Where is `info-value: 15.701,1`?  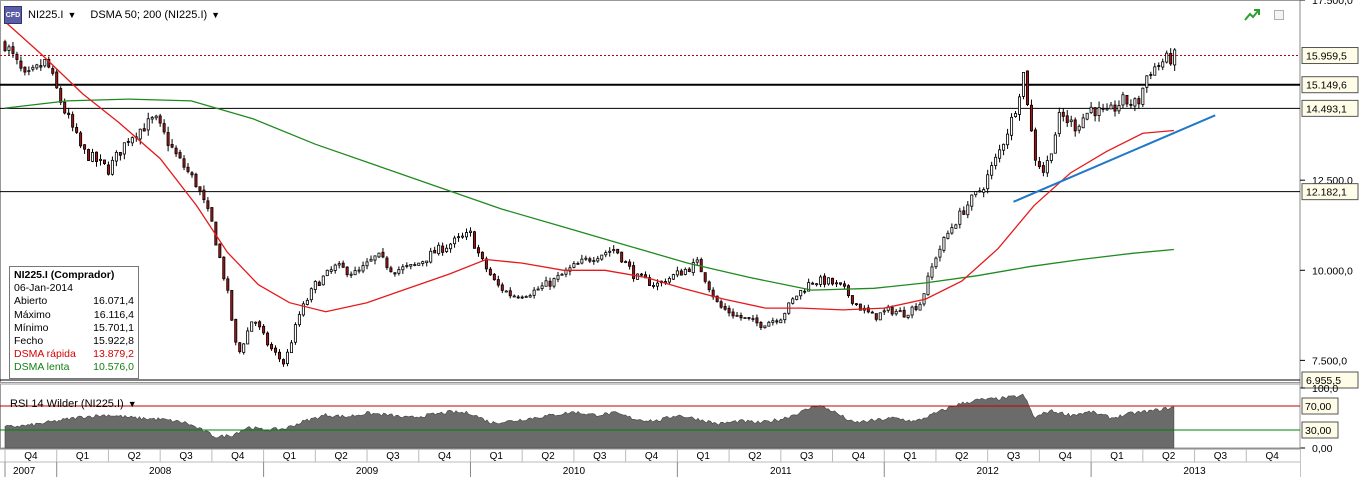 info-value: 15.701,1 is located at coordinates (113, 327).